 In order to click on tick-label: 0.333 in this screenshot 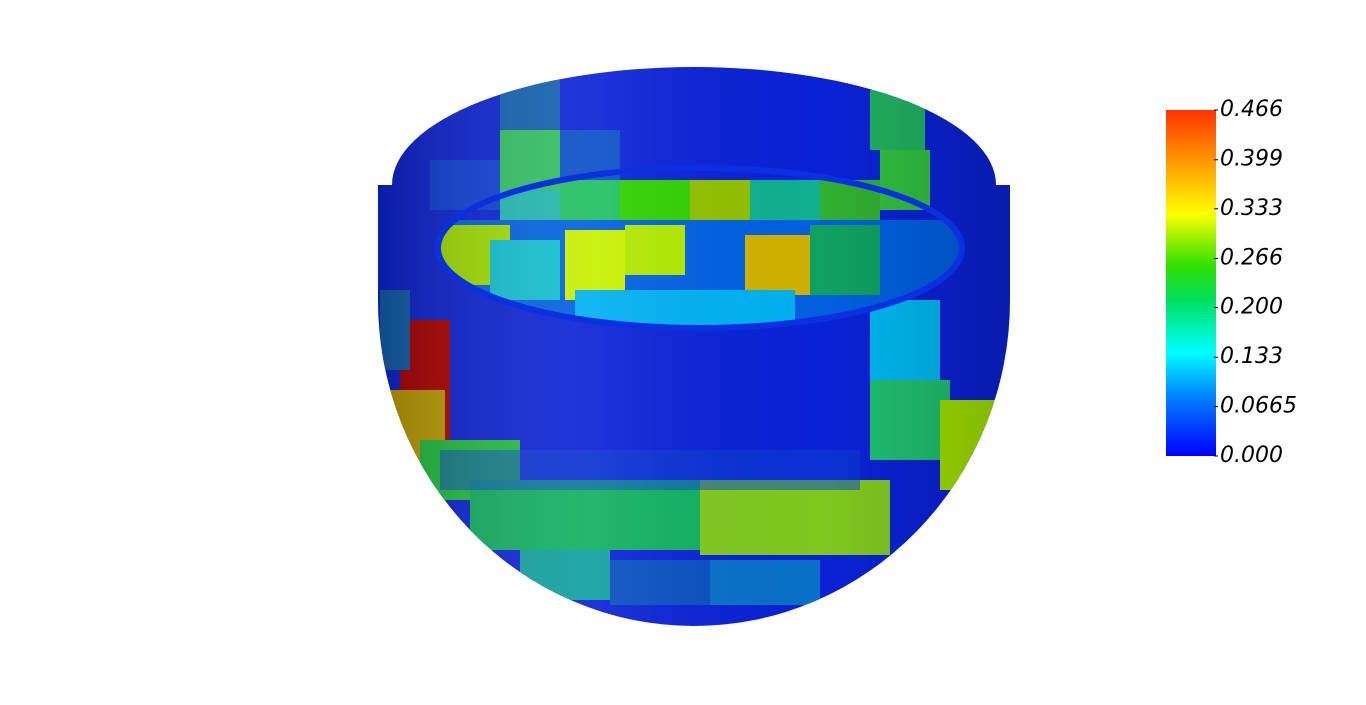, I will do `click(1251, 208)`.